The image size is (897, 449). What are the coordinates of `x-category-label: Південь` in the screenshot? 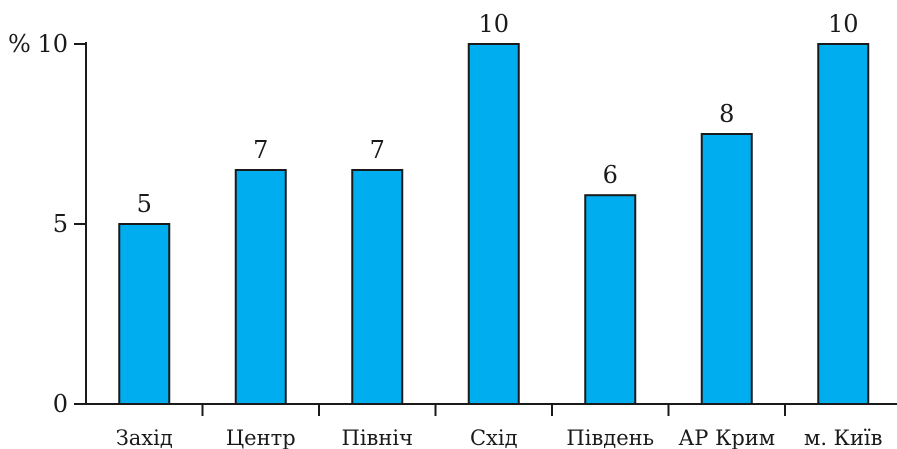 It's located at (610, 437).